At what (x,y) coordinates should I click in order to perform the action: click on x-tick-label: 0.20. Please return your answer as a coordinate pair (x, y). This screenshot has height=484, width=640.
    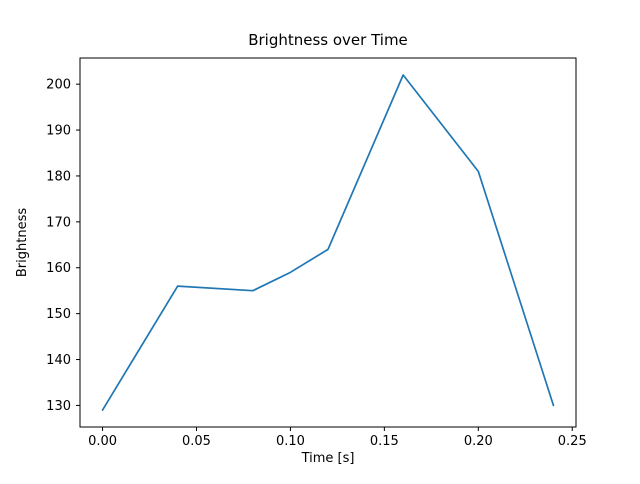
    Looking at the image, I should click on (478, 441).